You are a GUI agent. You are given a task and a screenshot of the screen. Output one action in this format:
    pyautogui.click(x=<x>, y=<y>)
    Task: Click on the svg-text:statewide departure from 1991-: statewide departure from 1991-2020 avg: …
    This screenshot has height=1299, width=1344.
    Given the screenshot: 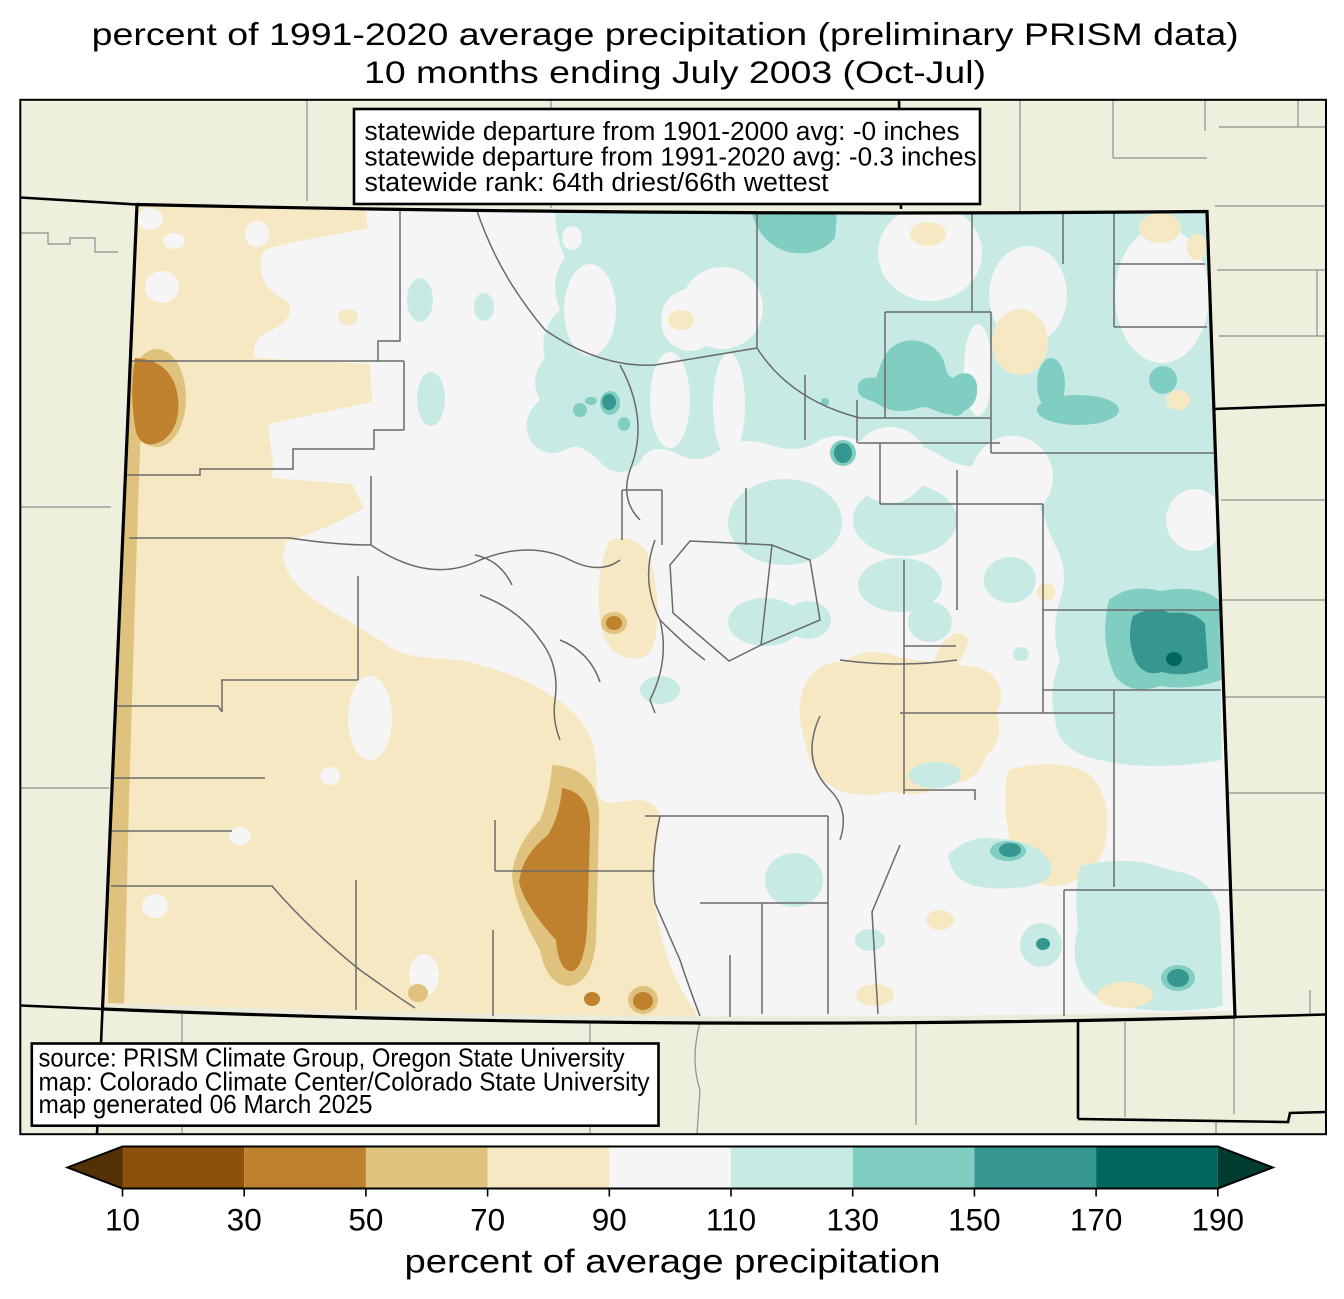 What is the action you would take?
    pyautogui.click(x=671, y=156)
    